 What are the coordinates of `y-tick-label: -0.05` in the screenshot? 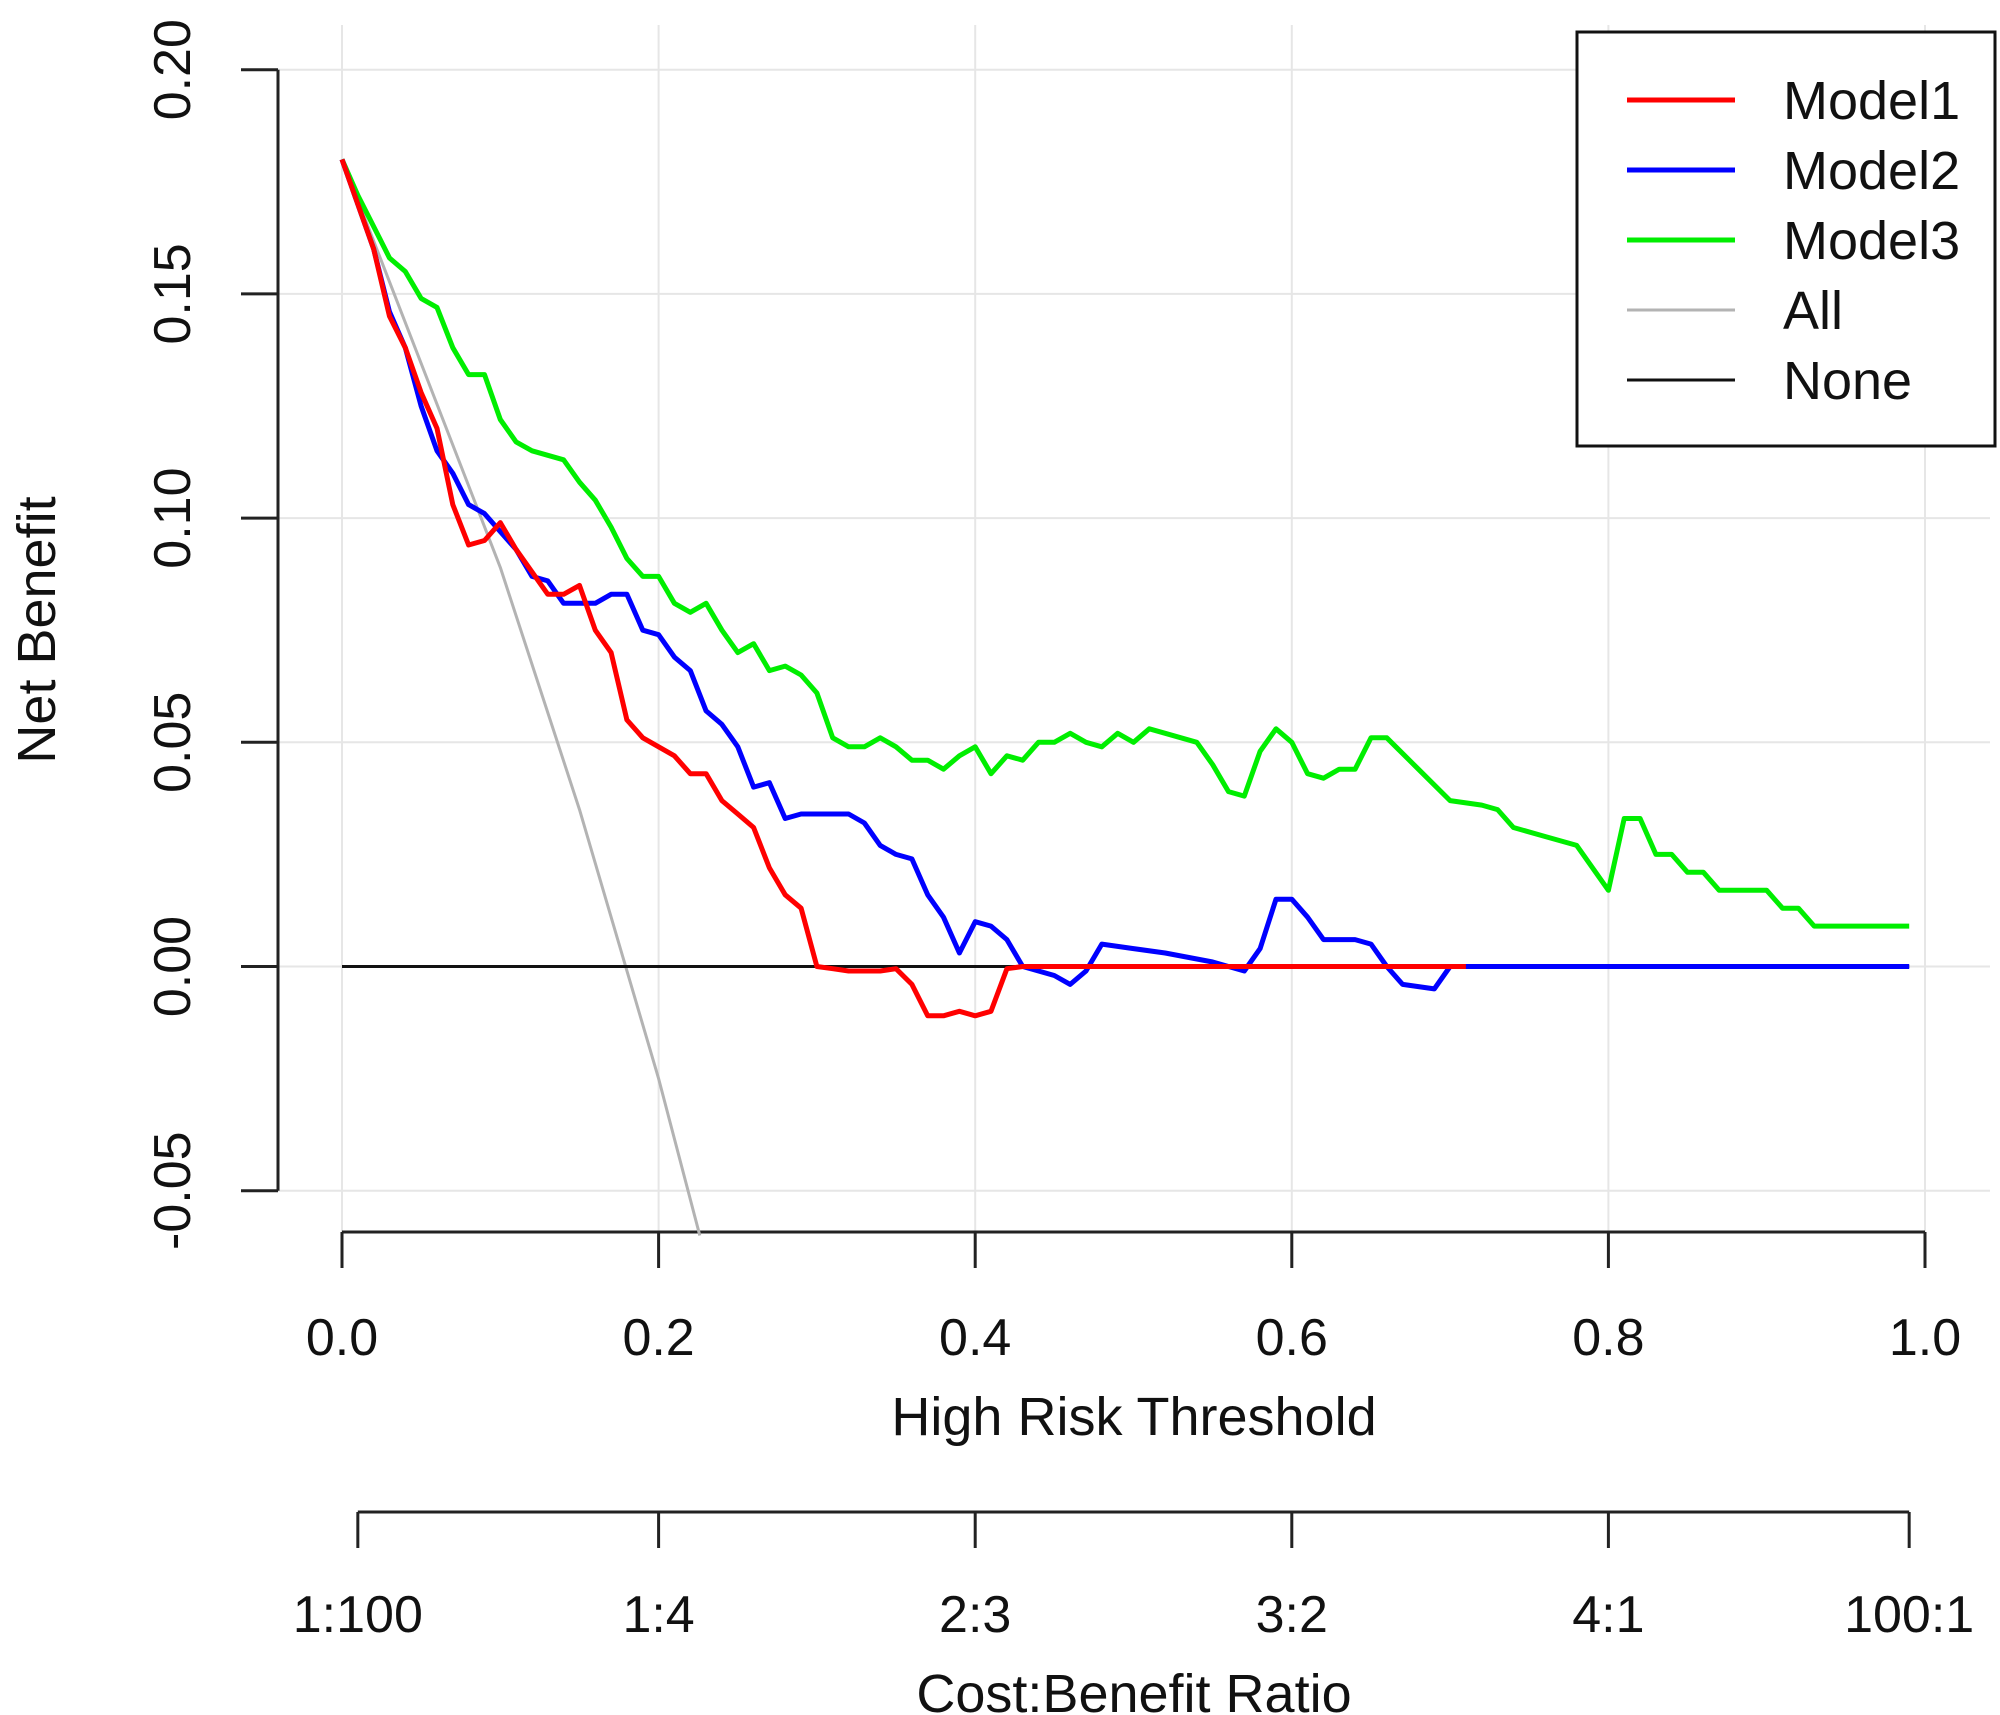 It's located at (173, 1190).